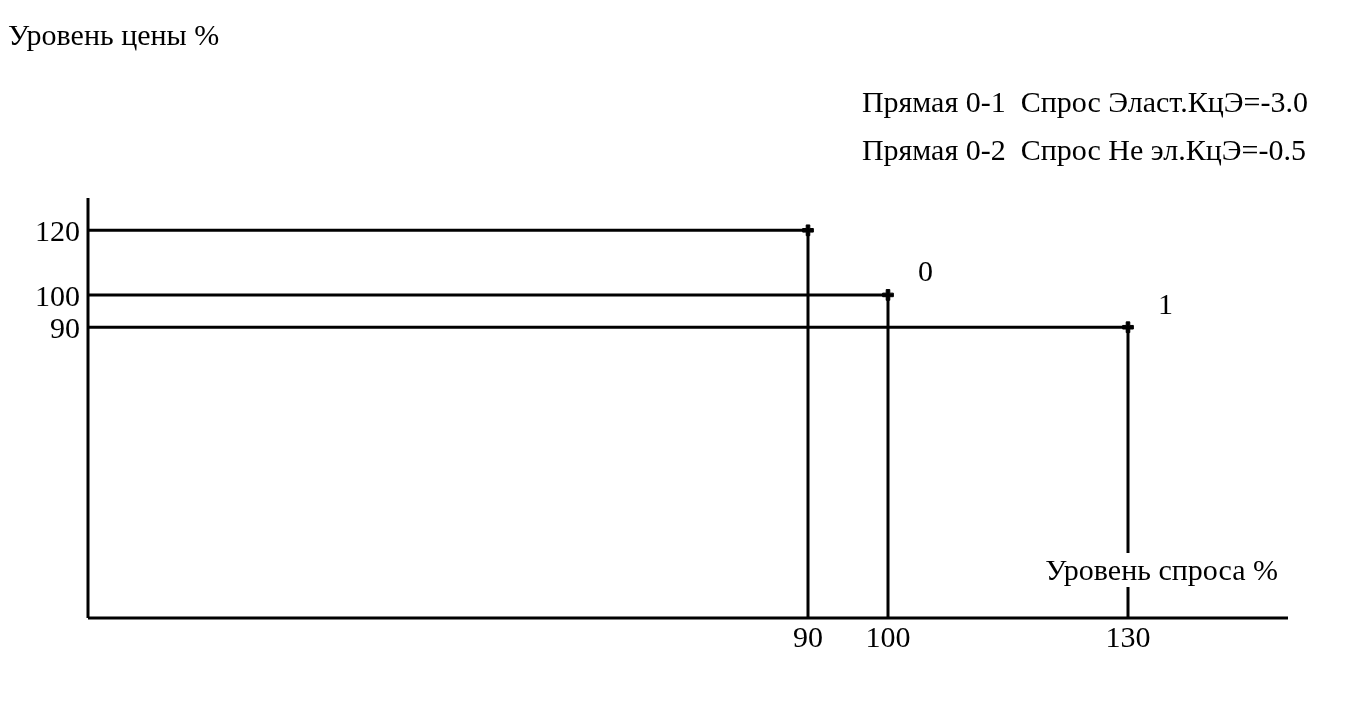 This screenshot has height=727, width=1360. I want to click on annotation: 0, so click(925, 271).